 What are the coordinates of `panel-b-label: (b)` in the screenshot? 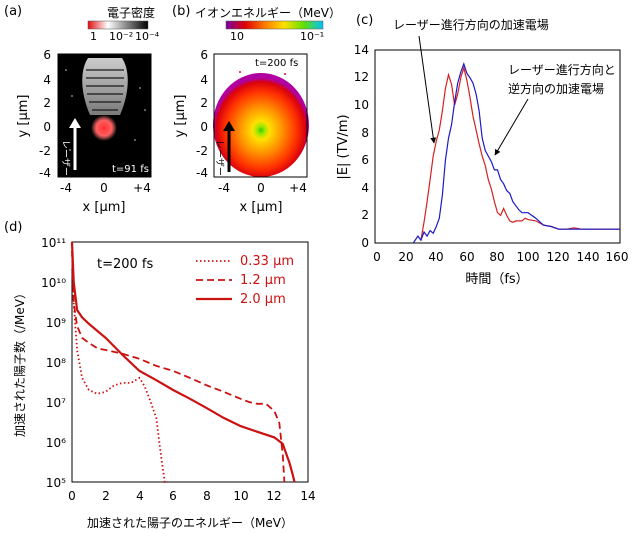 It's located at (181, 11).